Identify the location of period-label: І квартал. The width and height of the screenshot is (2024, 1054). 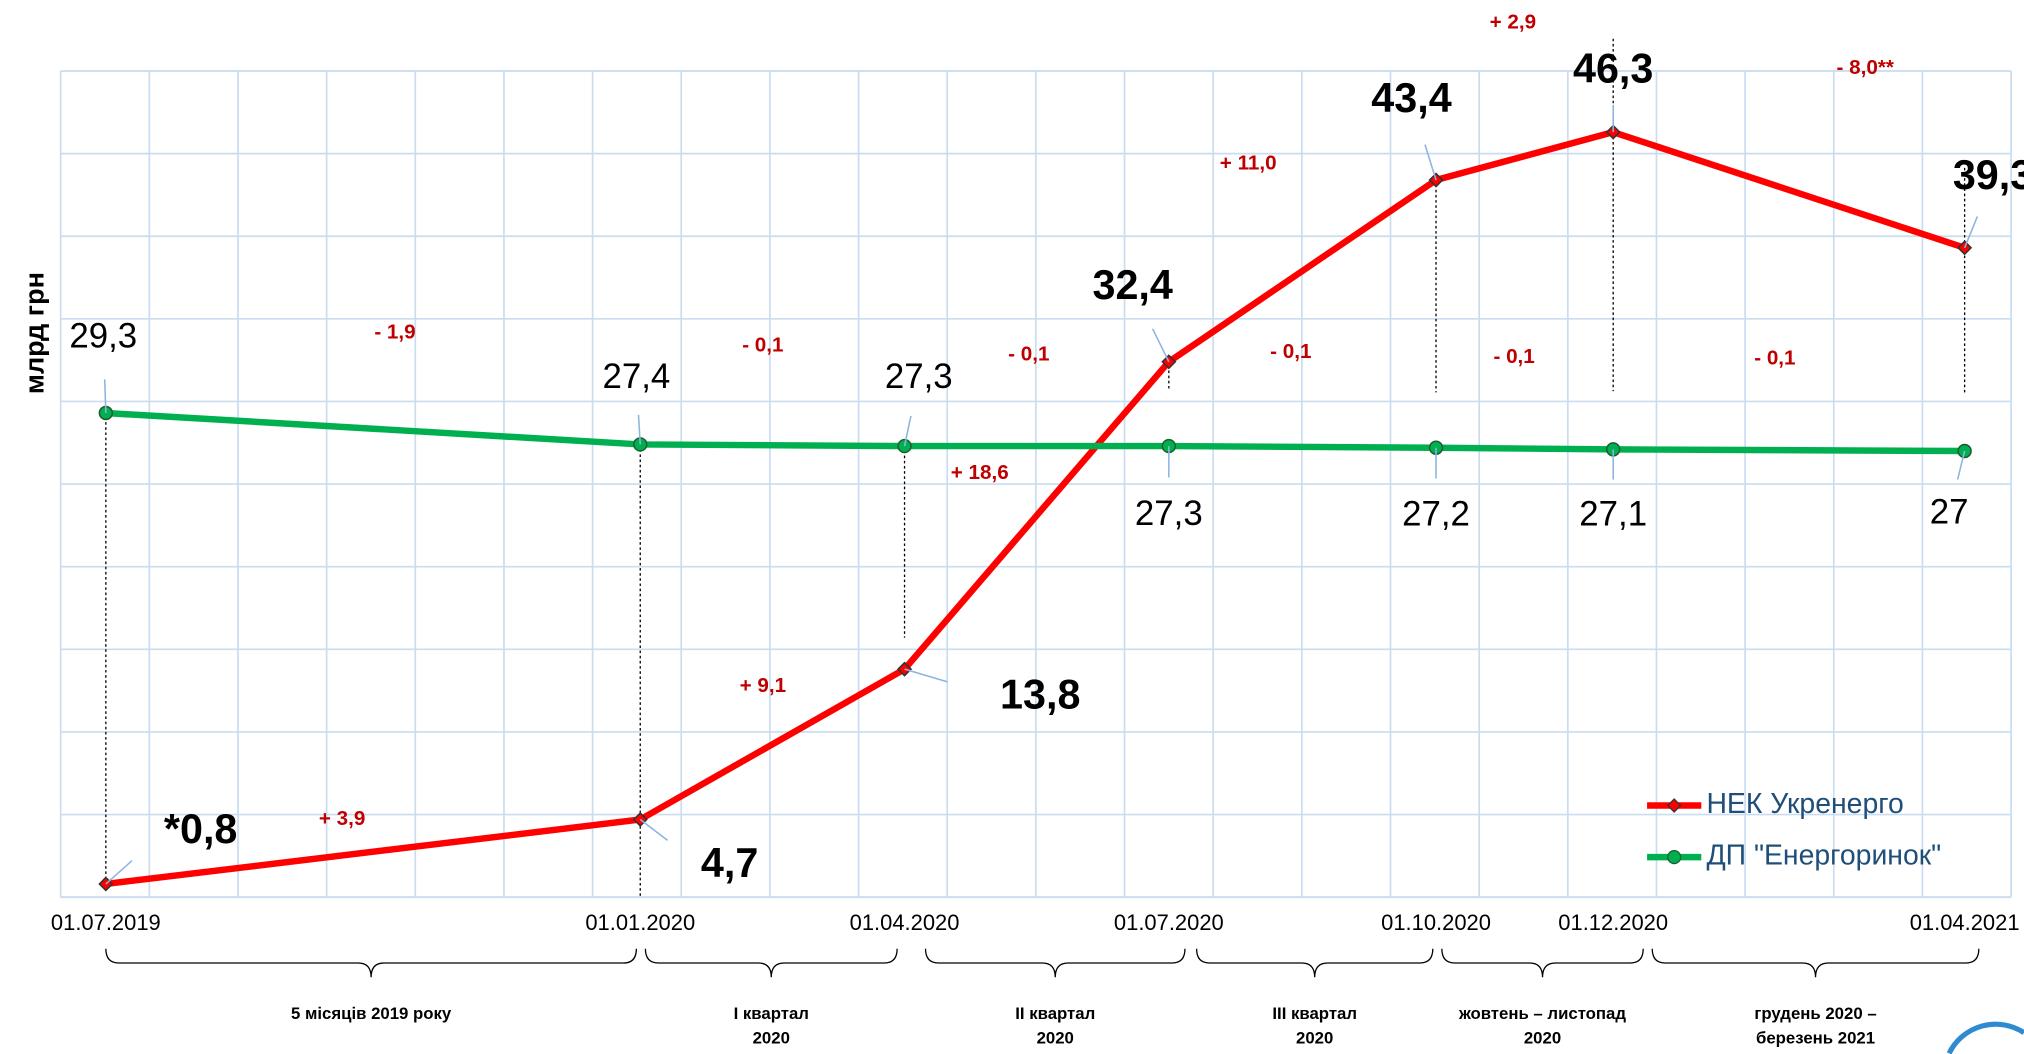
(771, 1013).